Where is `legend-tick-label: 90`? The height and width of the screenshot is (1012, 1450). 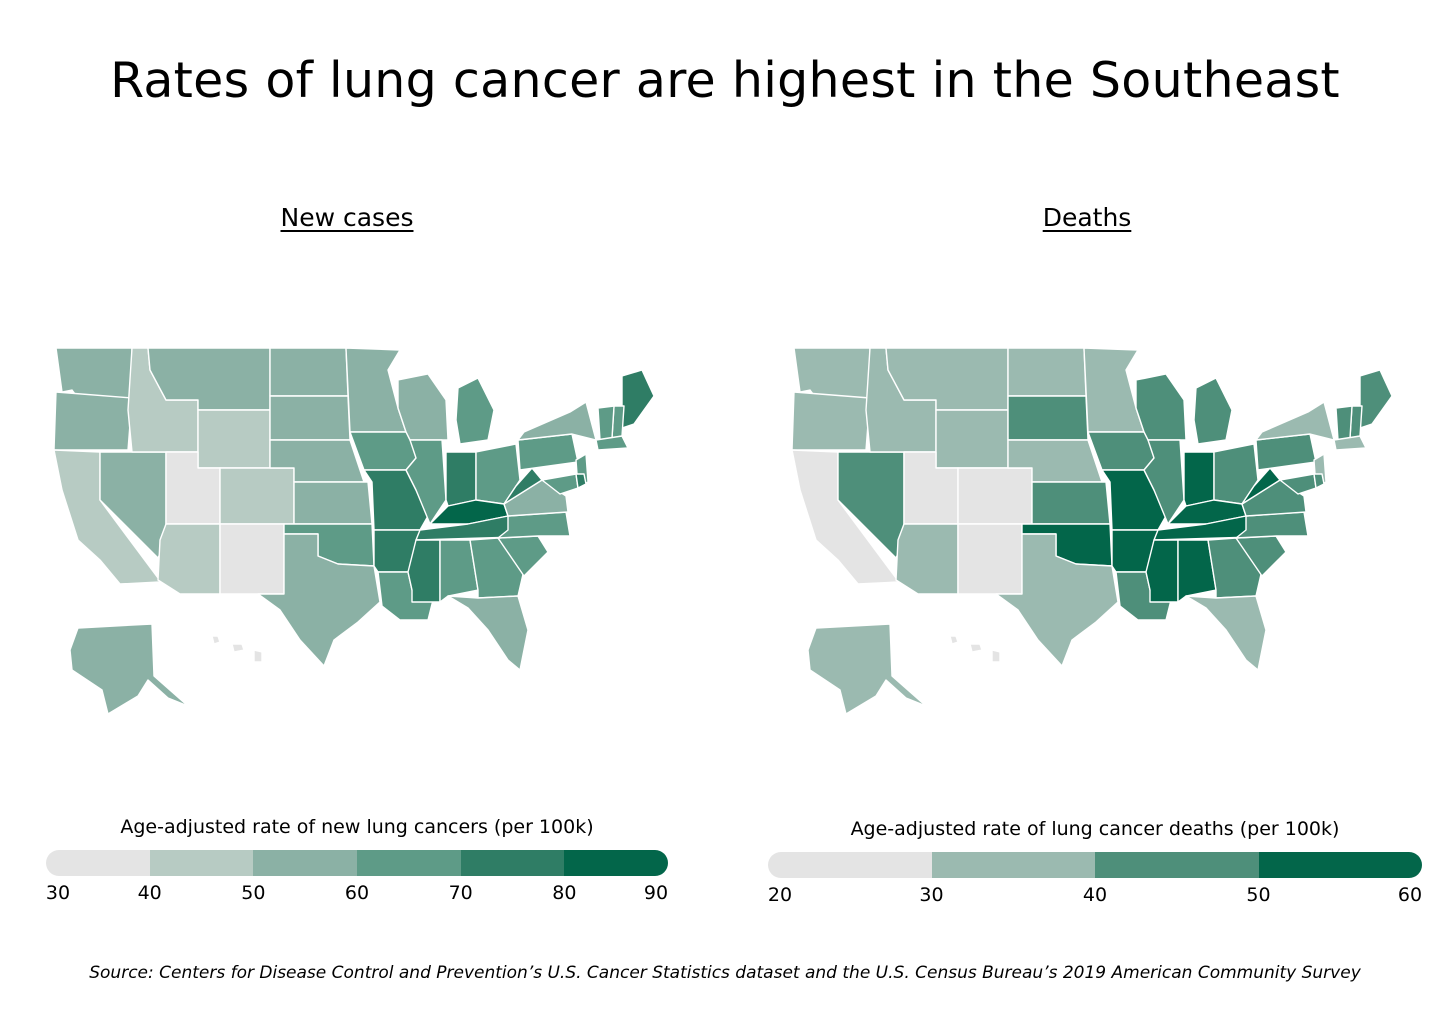 legend-tick-label: 90 is located at coordinates (656, 893).